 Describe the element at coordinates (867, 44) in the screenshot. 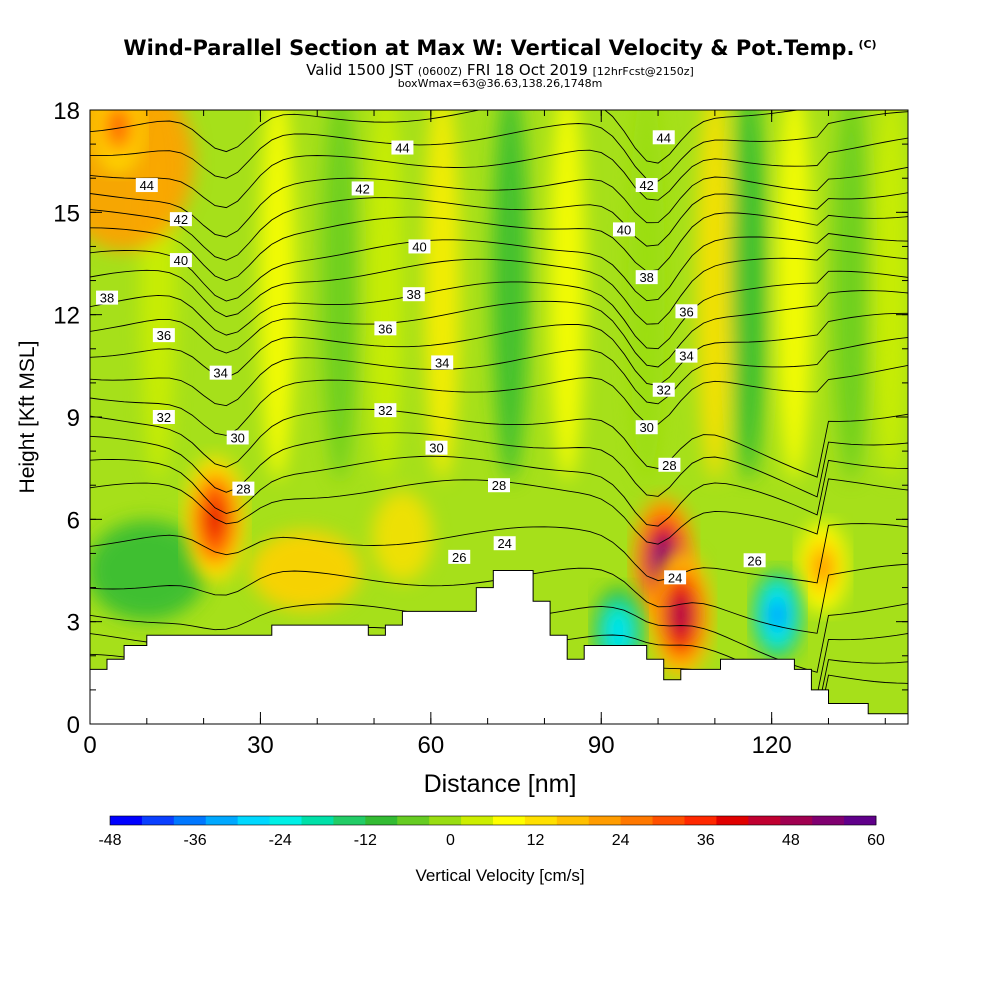

I see `copyright-mark: (C)` at that location.